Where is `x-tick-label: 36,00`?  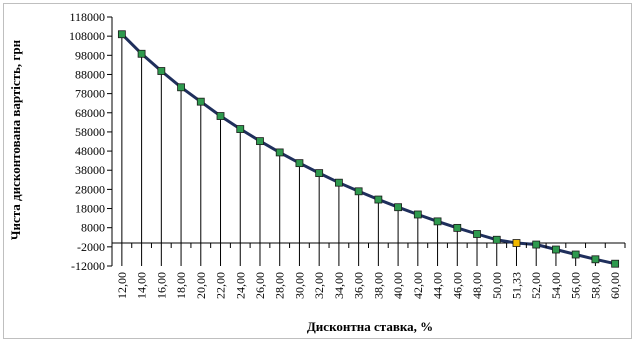
x-tick-label: 36,00 is located at coordinates (359, 285).